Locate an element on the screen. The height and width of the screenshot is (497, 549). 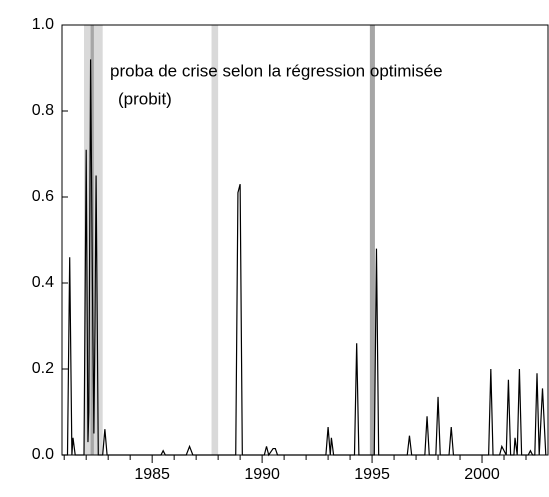
x-tick-label: 1995 is located at coordinates (372, 474).